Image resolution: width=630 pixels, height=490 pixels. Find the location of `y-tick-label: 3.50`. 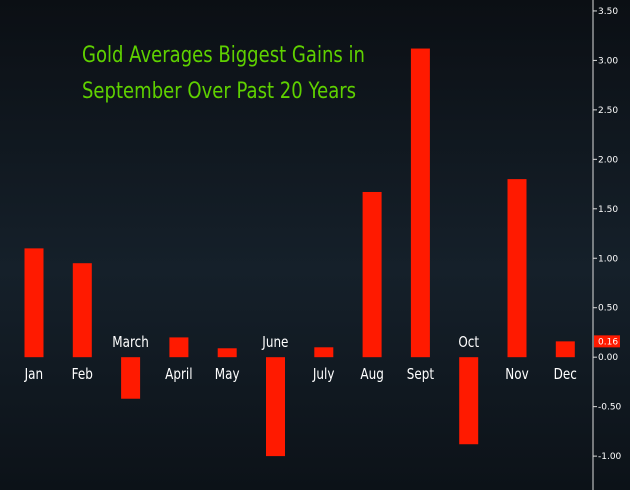

y-tick-label: 3.50 is located at coordinates (608, 12).